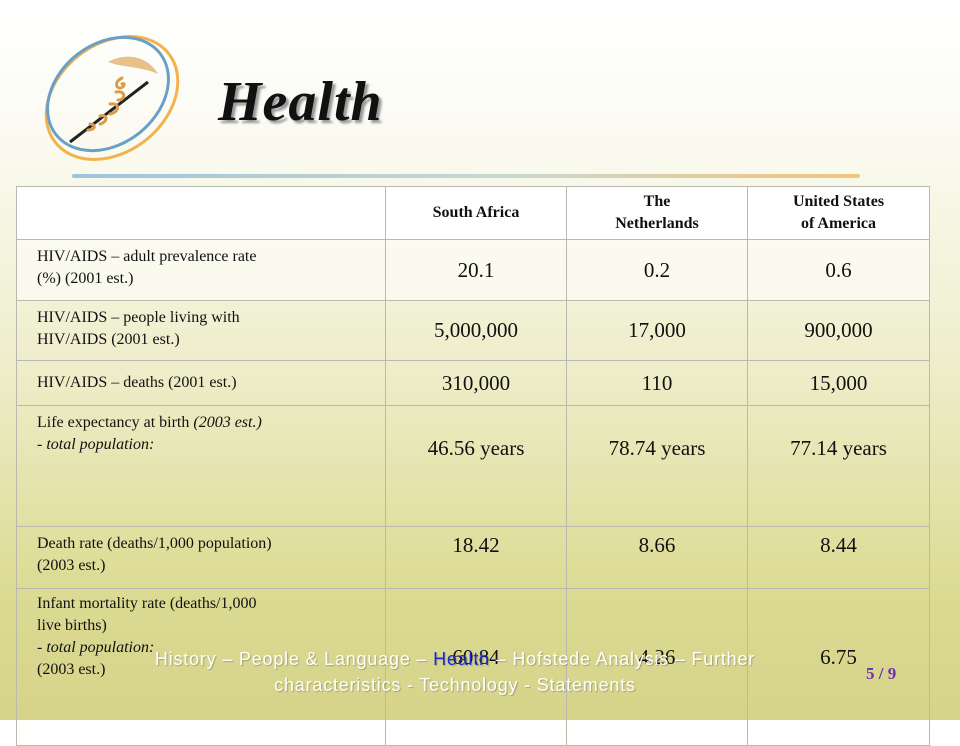 The image size is (960, 746). I want to click on cell-value: 8.44, so click(838, 557).